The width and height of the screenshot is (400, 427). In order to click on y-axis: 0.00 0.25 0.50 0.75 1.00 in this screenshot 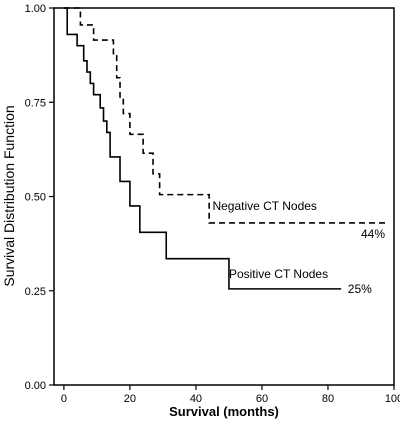, I will do `click(39, 197)`.